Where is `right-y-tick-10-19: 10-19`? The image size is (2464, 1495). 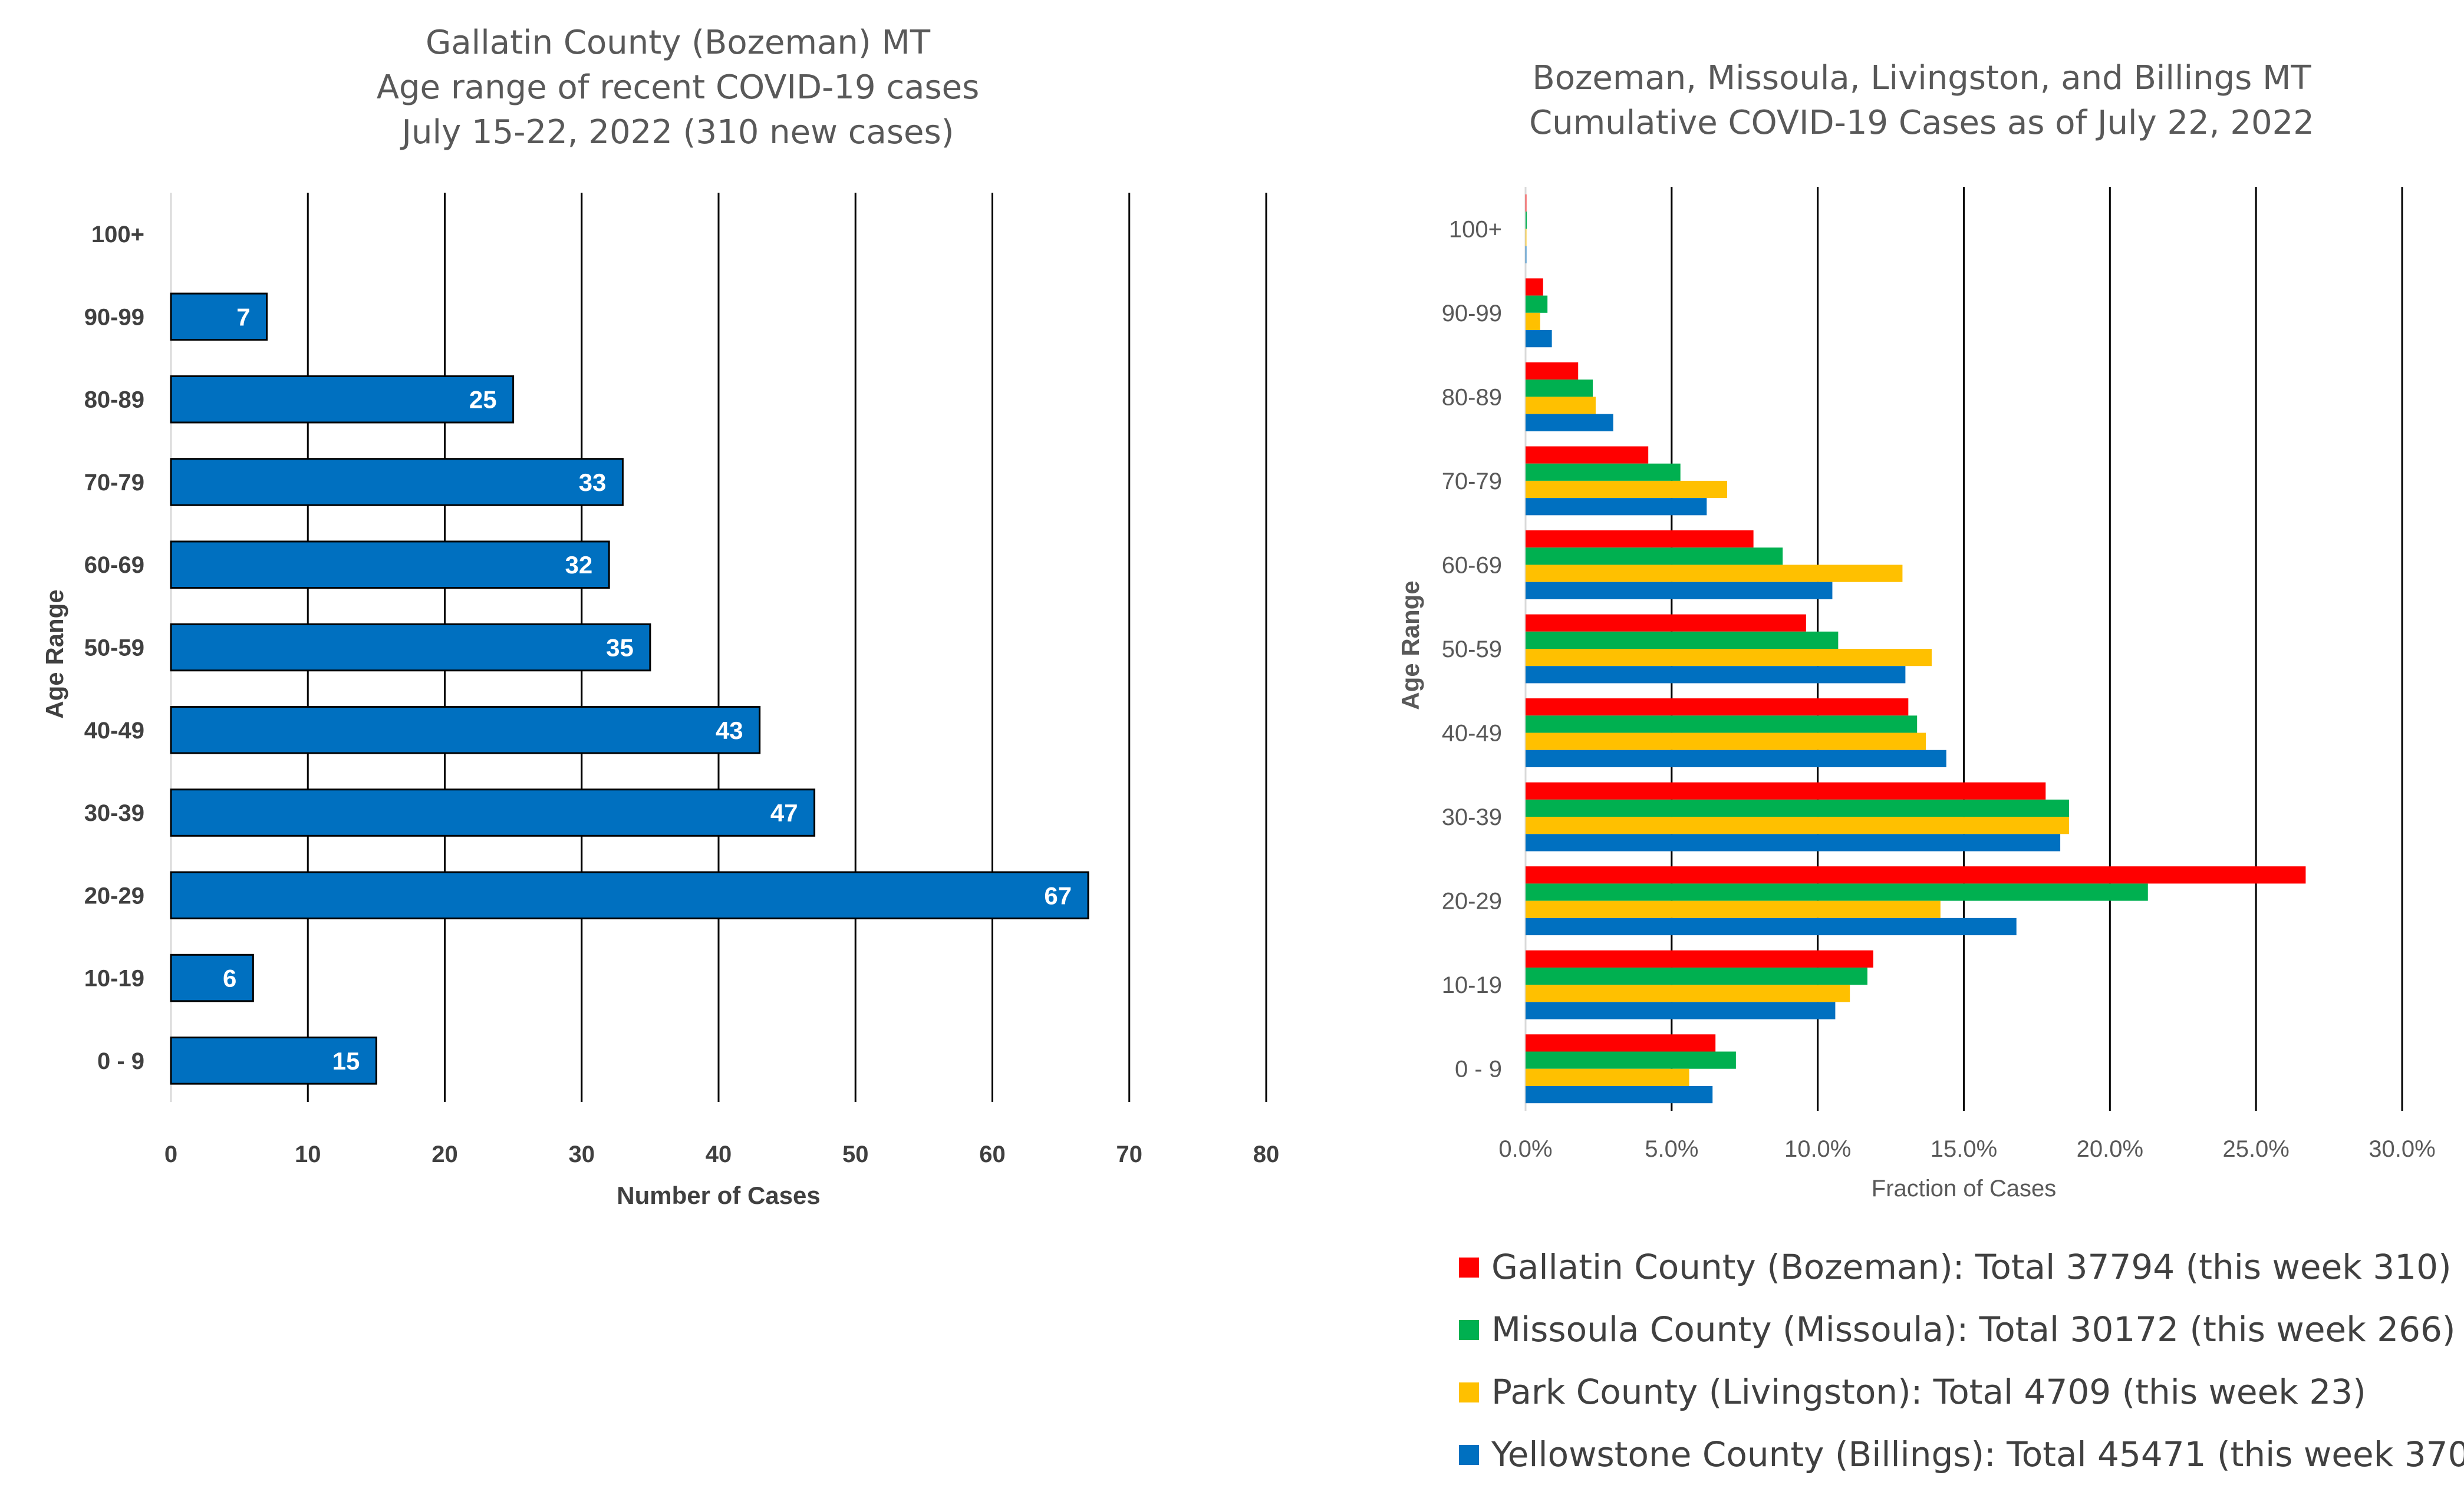
right-y-tick-10-19: 10-19 is located at coordinates (1472, 985).